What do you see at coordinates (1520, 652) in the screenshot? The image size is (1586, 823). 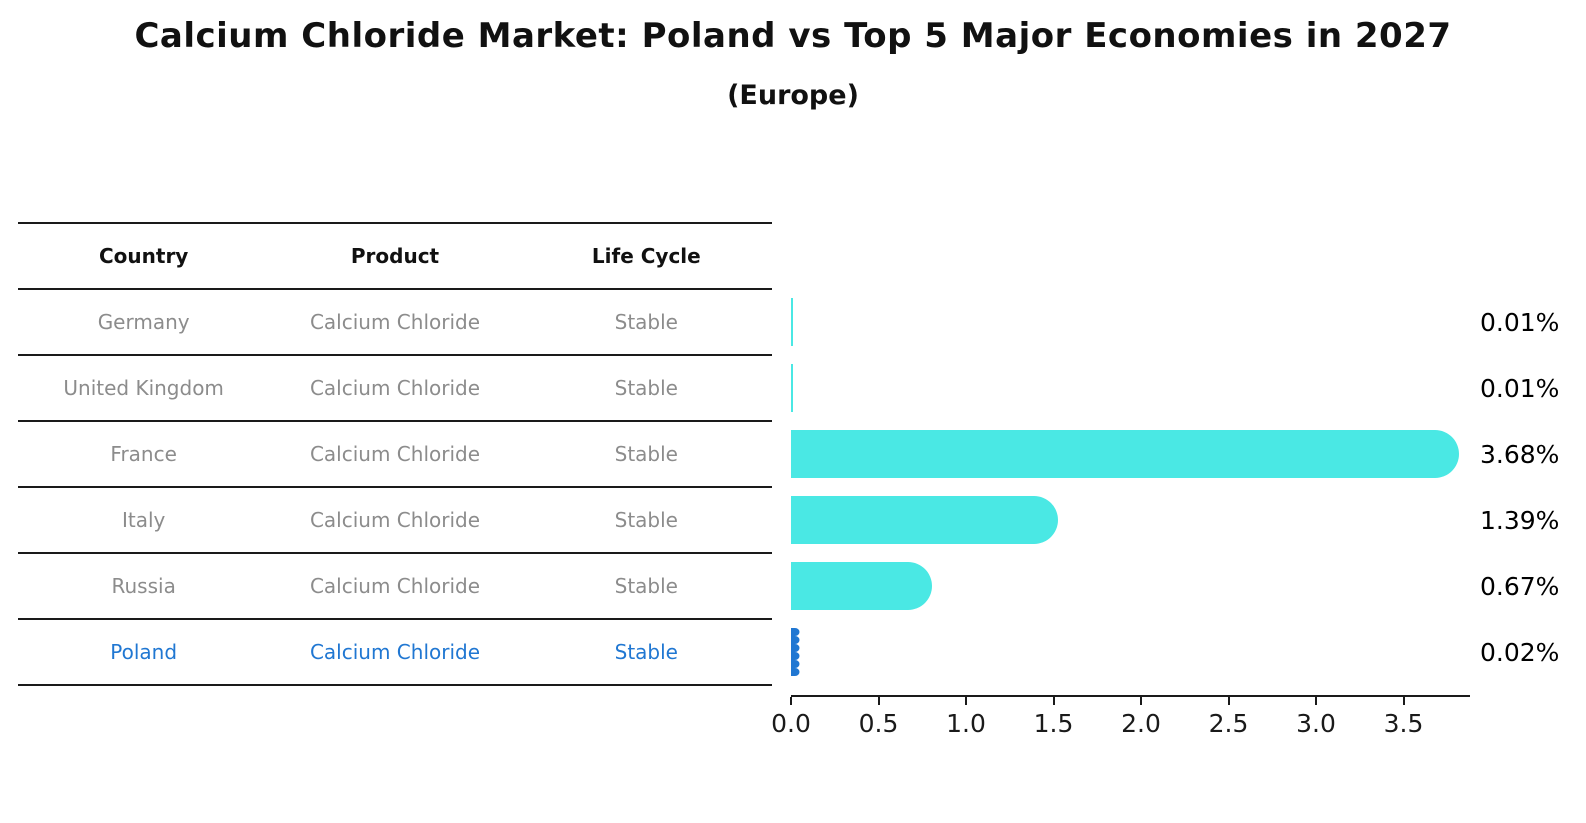 I see `value-label-poland: 0.02%` at bounding box center [1520, 652].